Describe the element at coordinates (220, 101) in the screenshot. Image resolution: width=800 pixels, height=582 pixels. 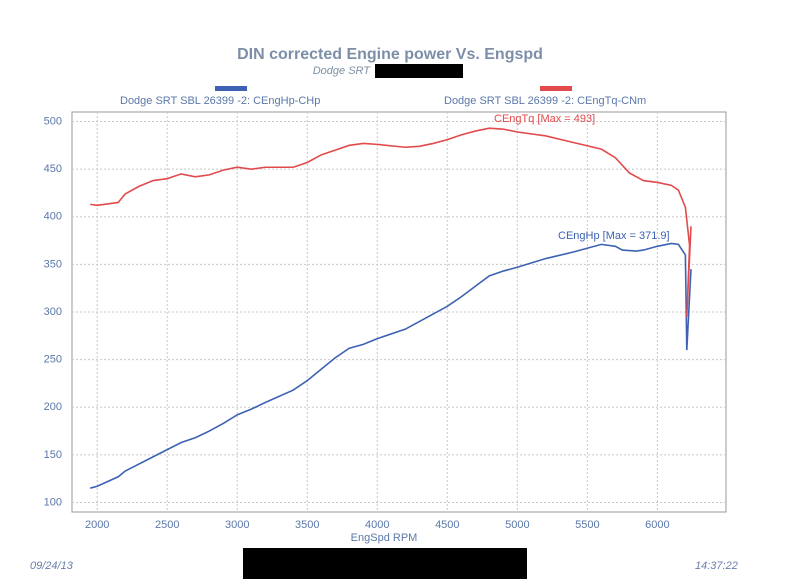
I see `legend-label: Dodge SRT SBL 26399 -2: CEngHp-CHp` at that location.